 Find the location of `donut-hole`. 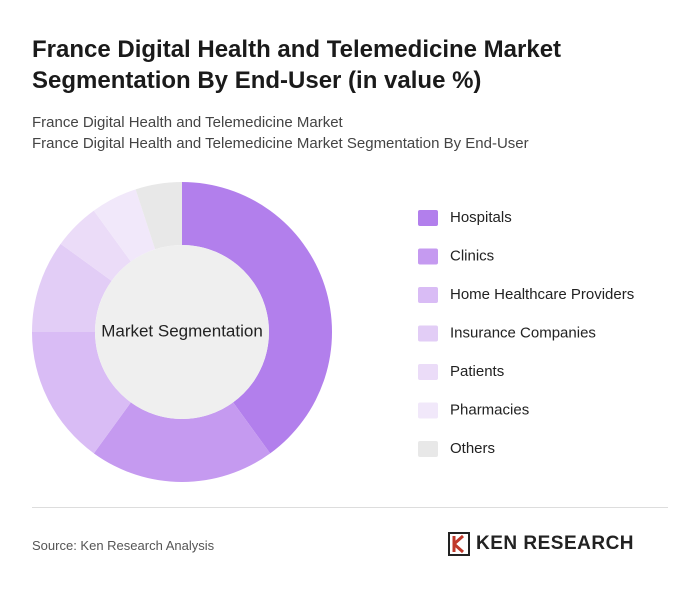

donut-hole is located at coordinates (182, 332).